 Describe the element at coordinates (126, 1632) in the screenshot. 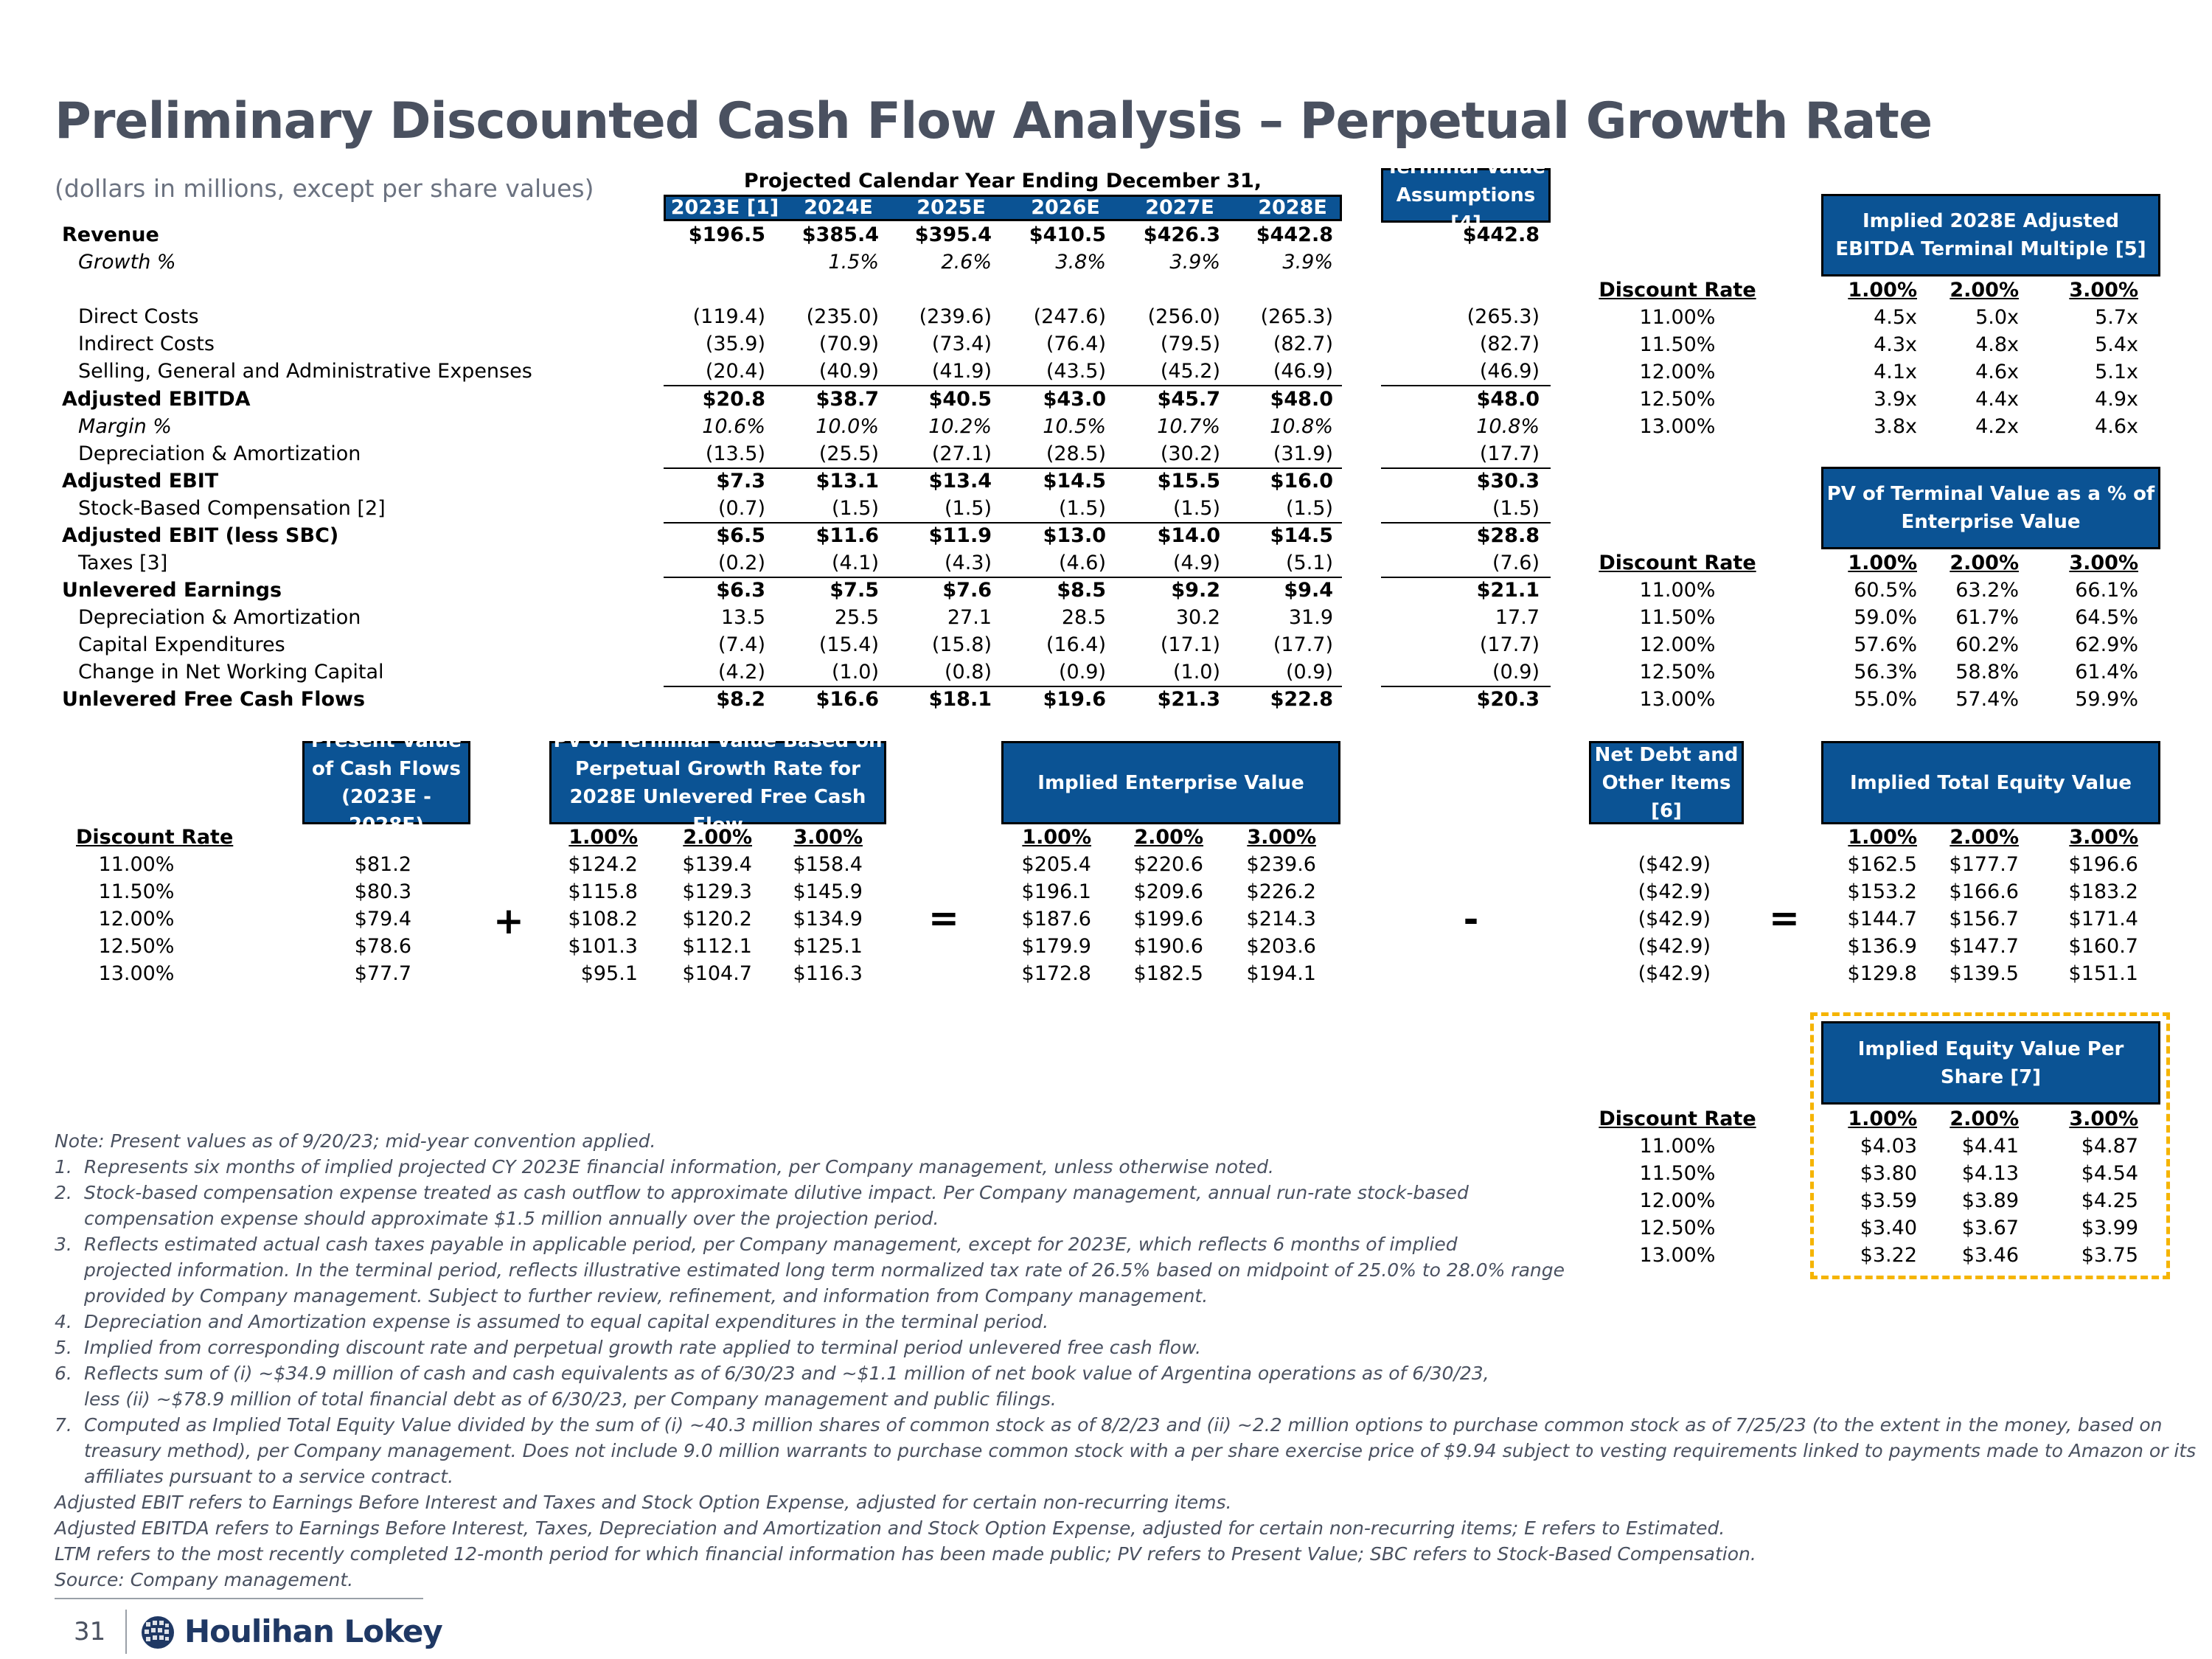

I see `footer-divider` at that location.